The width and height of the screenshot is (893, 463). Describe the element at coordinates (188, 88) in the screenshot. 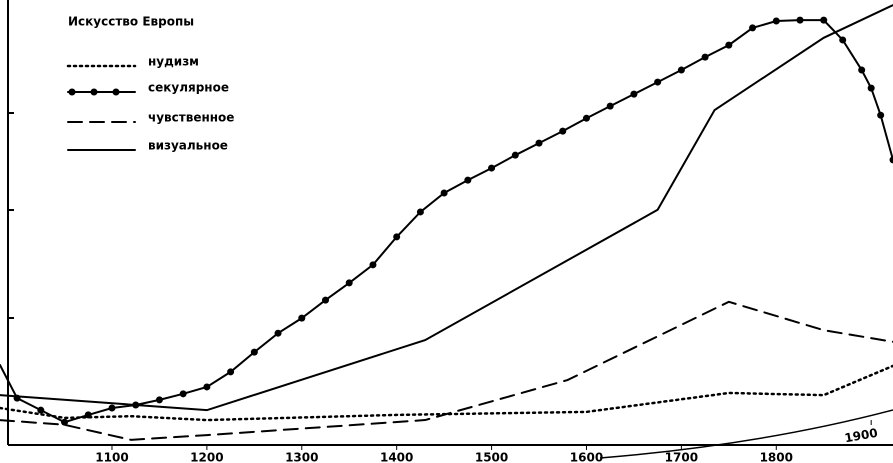

I see `legend-label: секулярное` at that location.